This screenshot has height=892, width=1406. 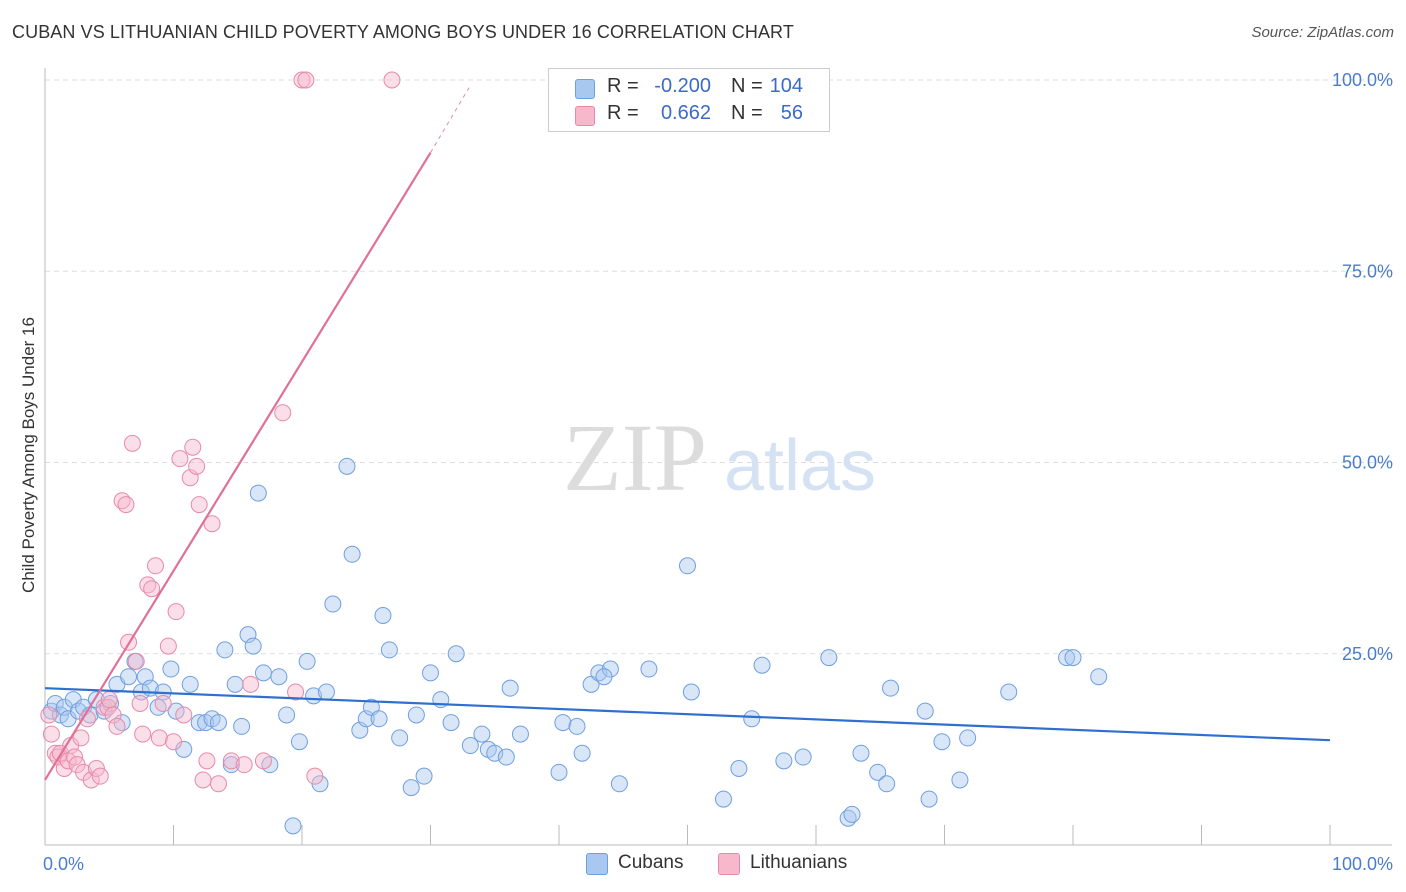 I want to click on legend-swatch-lithuanians, so click(x=585, y=116).